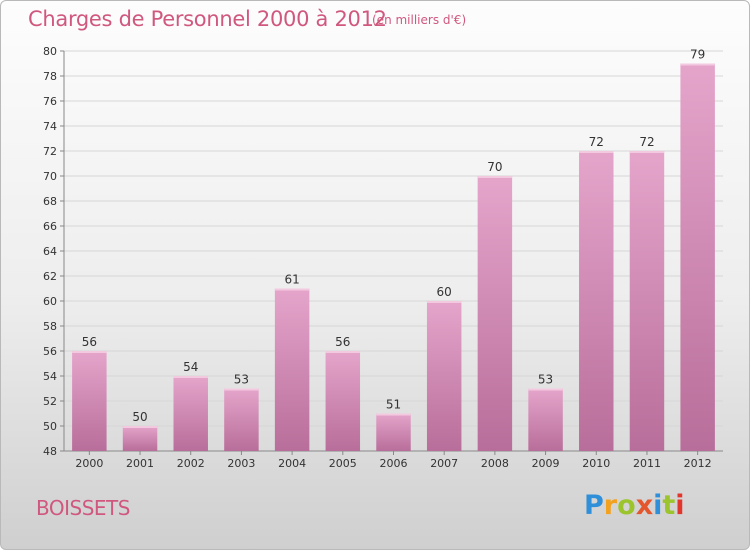  What do you see at coordinates (50, 351) in the screenshot?
I see `y-tick-label: 56` at bounding box center [50, 351].